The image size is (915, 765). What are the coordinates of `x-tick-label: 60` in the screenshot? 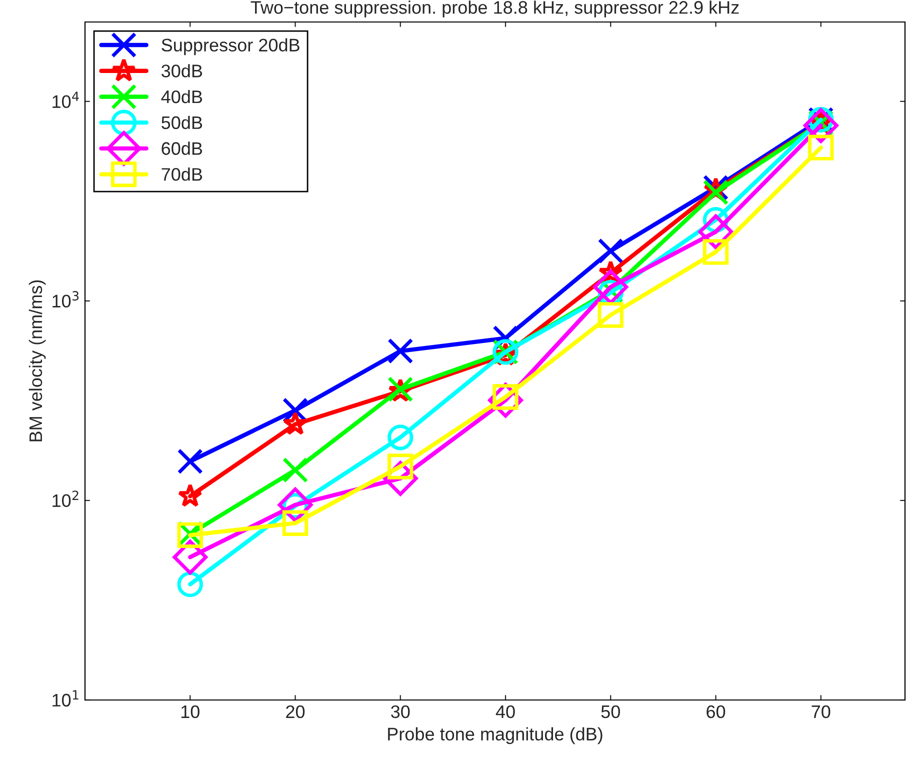 It's located at (716, 711).